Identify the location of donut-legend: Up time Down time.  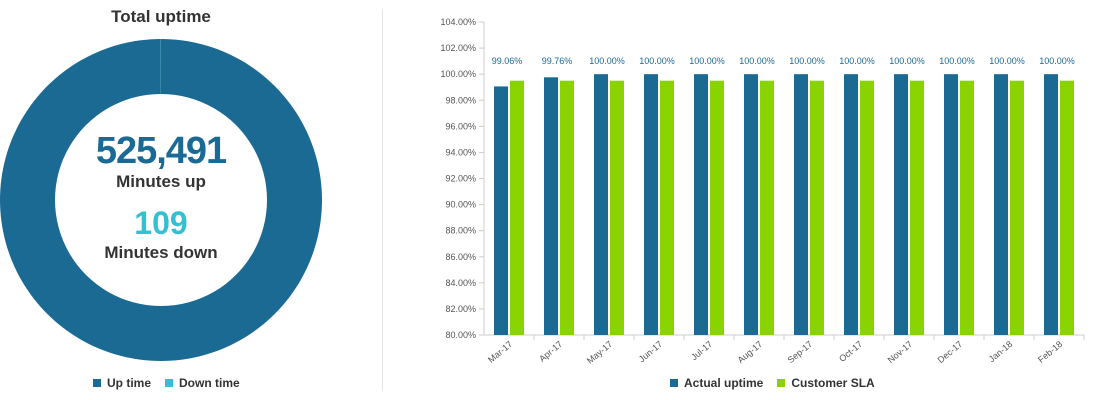
(173, 383).